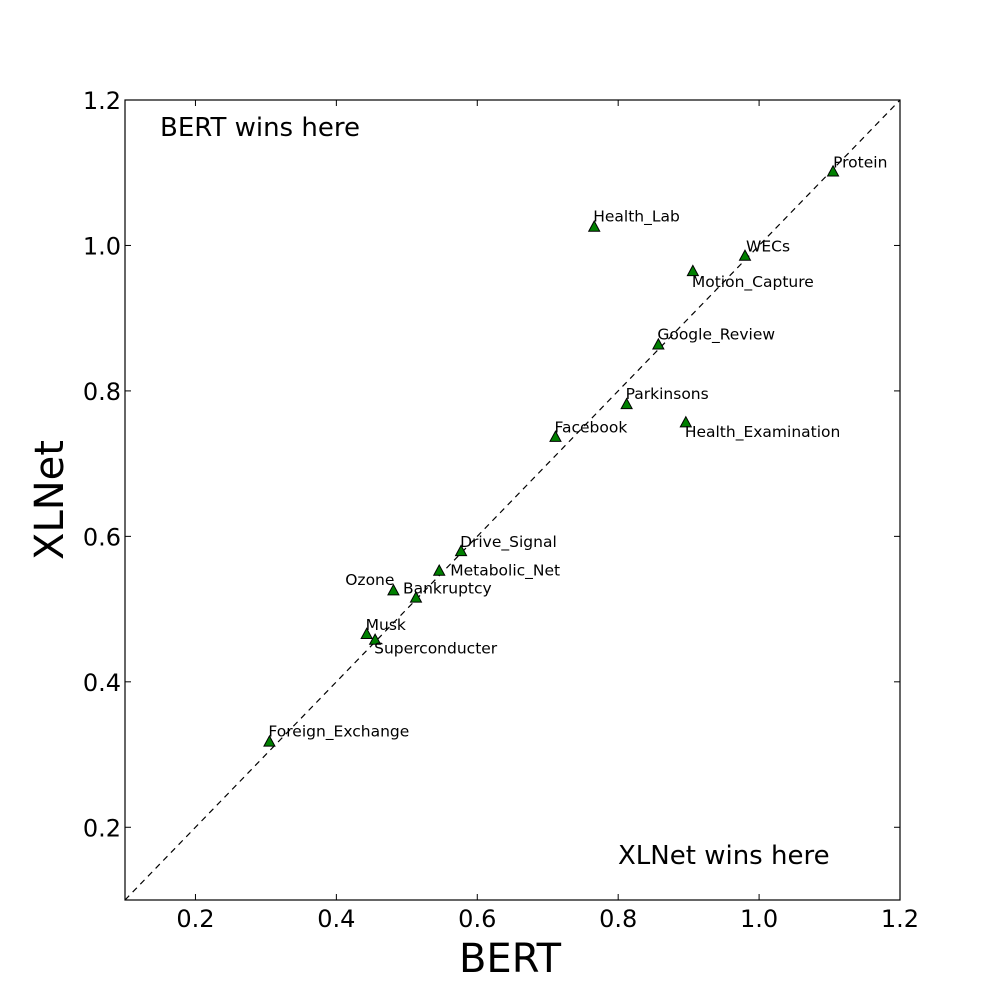 This screenshot has height=1000, width=1000. I want to click on data-point-label: Parkinsons, so click(667, 394).